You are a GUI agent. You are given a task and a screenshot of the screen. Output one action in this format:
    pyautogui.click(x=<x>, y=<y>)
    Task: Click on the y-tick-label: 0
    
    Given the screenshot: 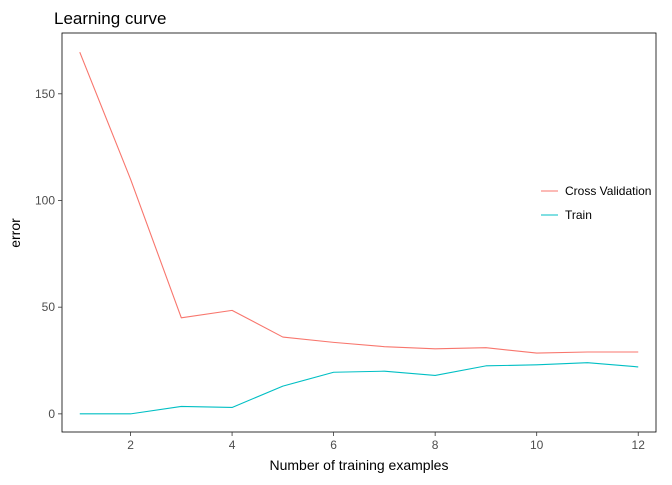 What is the action you would take?
    pyautogui.click(x=51, y=414)
    